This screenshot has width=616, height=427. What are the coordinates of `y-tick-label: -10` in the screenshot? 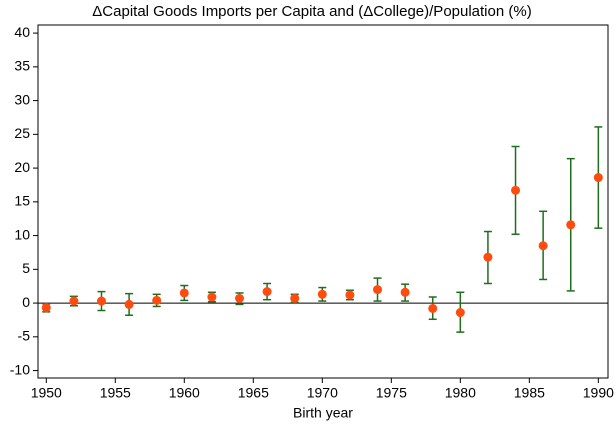 It's located at (20, 369).